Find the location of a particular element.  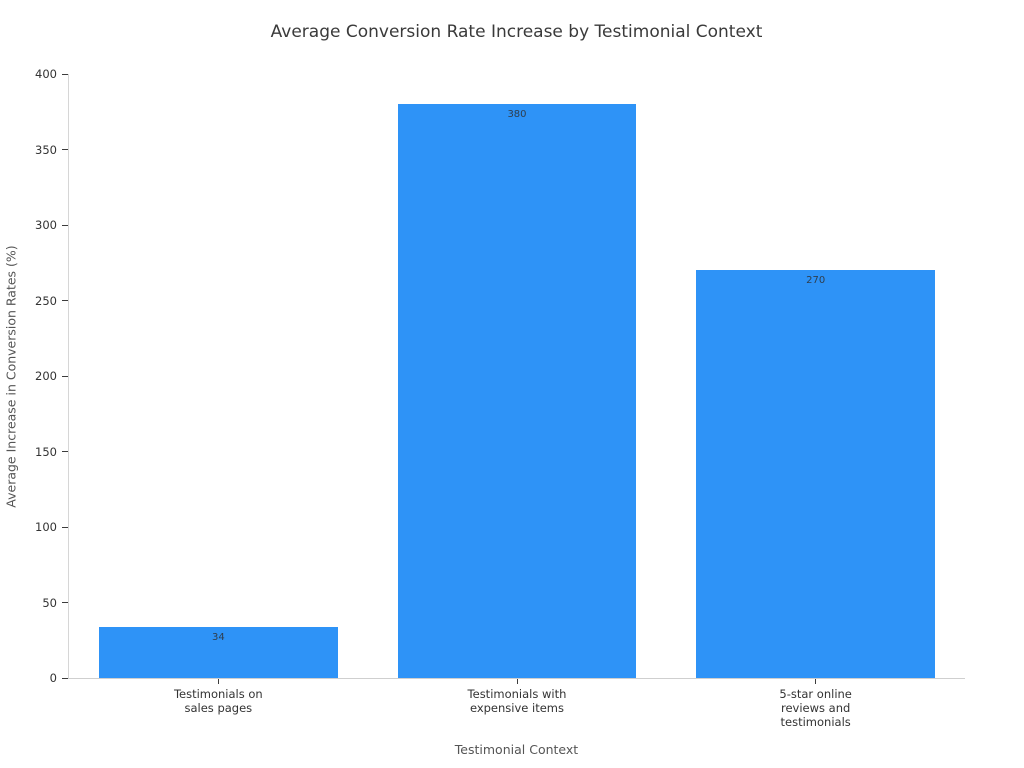

y-tick-label: 300 is located at coordinates (46, 225).